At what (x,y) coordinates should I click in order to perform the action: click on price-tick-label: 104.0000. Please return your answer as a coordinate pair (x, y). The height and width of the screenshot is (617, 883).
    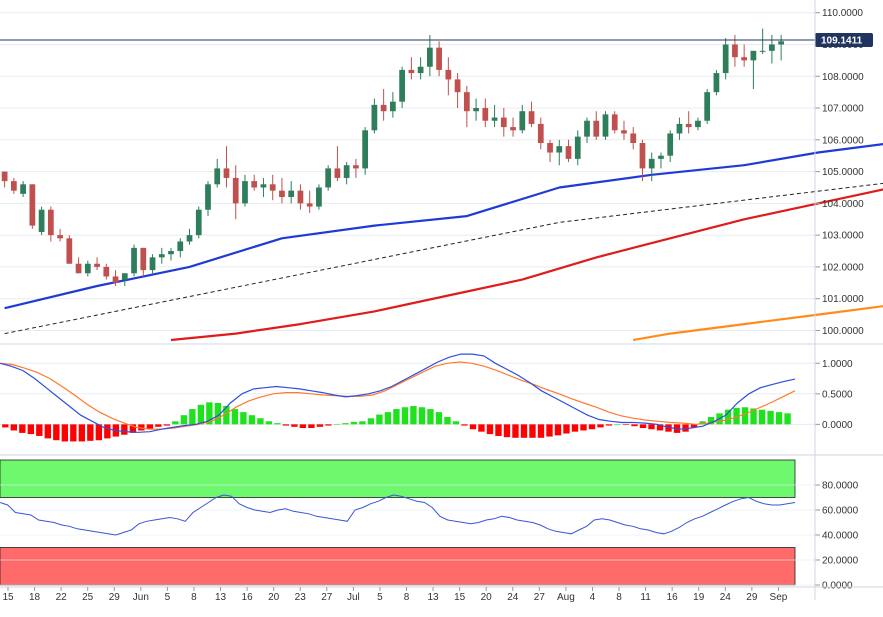
    Looking at the image, I should click on (843, 204).